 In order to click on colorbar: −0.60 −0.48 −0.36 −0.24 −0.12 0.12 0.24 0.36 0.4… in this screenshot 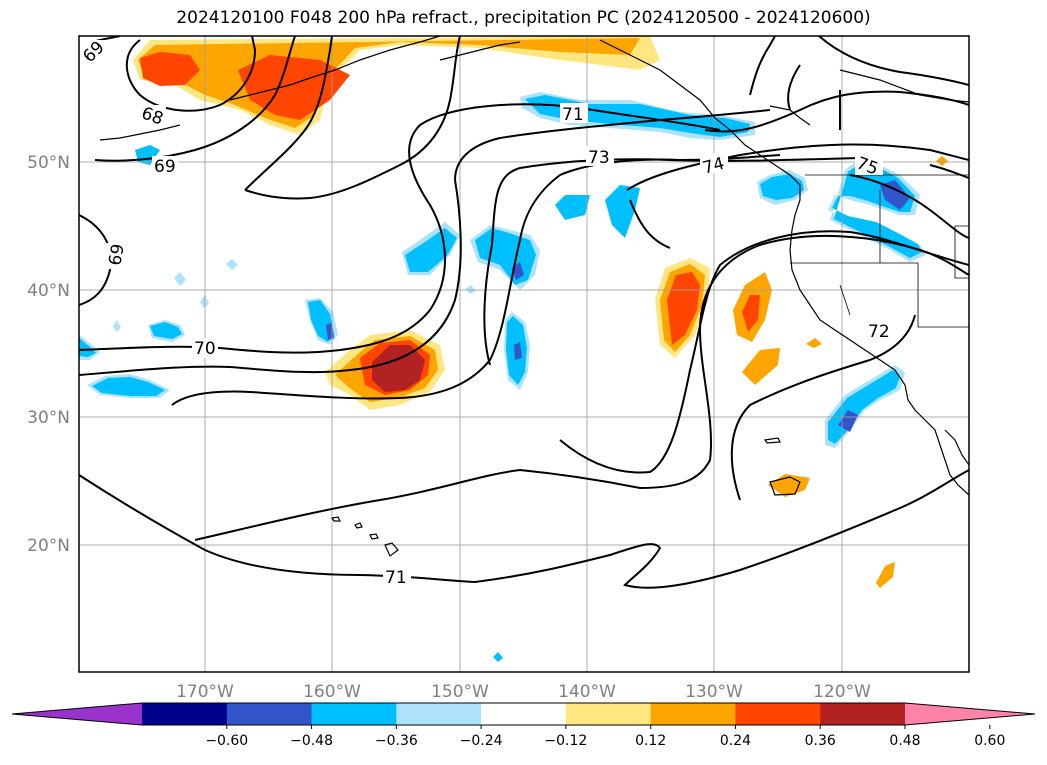, I will do `click(523, 725)`.